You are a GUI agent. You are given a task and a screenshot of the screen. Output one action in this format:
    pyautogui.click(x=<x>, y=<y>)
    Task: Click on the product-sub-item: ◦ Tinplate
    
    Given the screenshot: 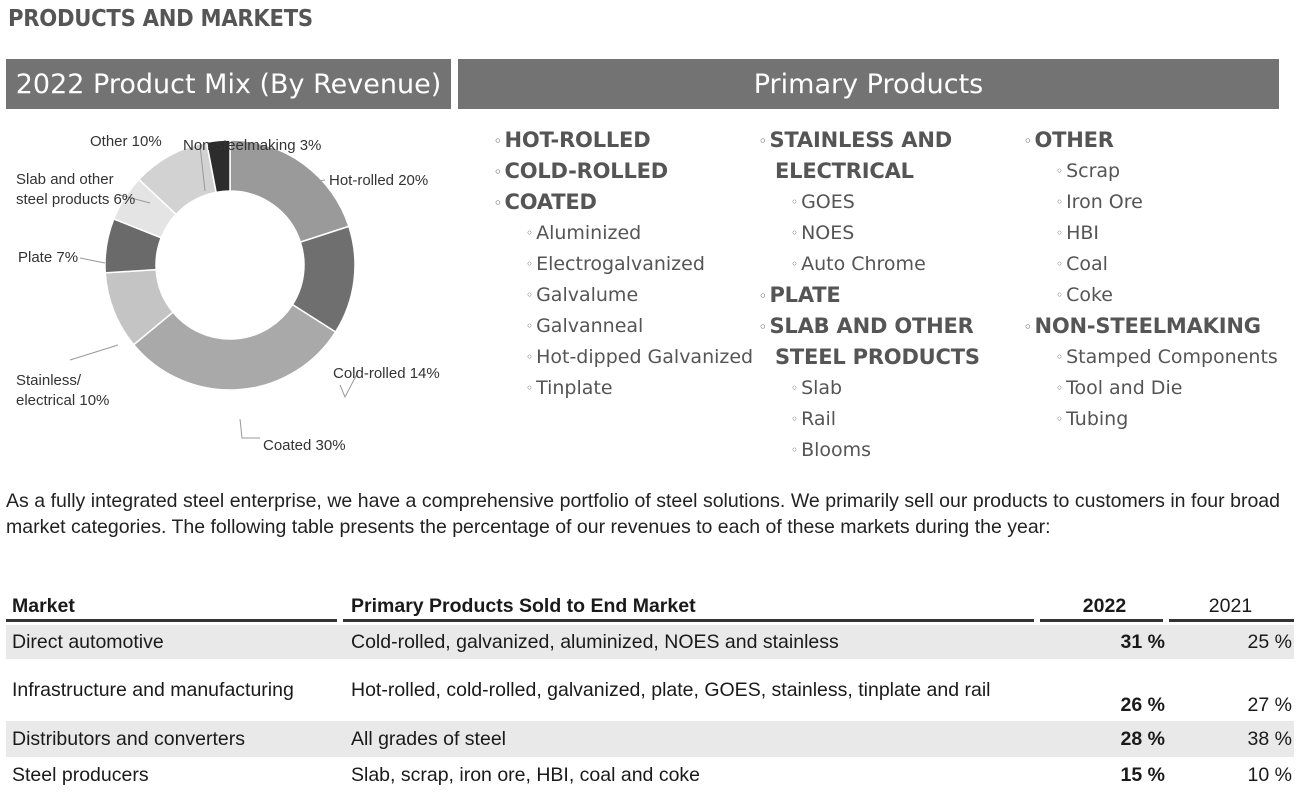 What is the action you would take?
    pyautogui.click(x=623, y=388)
    